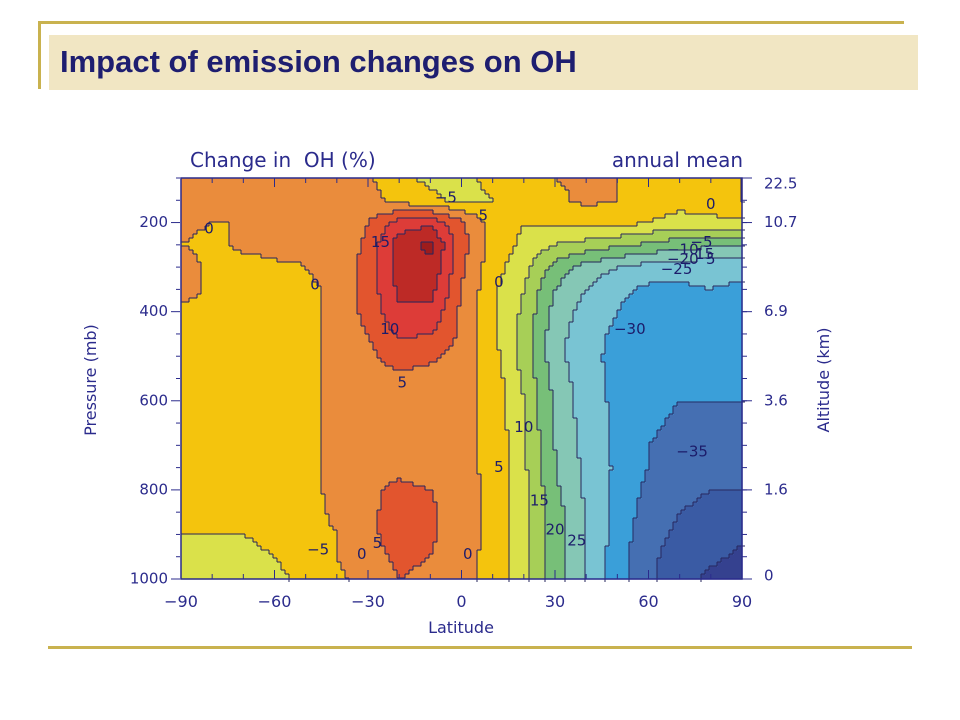 The width and height of the screenshot is (960, 720). What do you see at coordinates (149, 579) in the screenshot?
I see `y-tick-label: 1000` at bounding box center [149, 579].